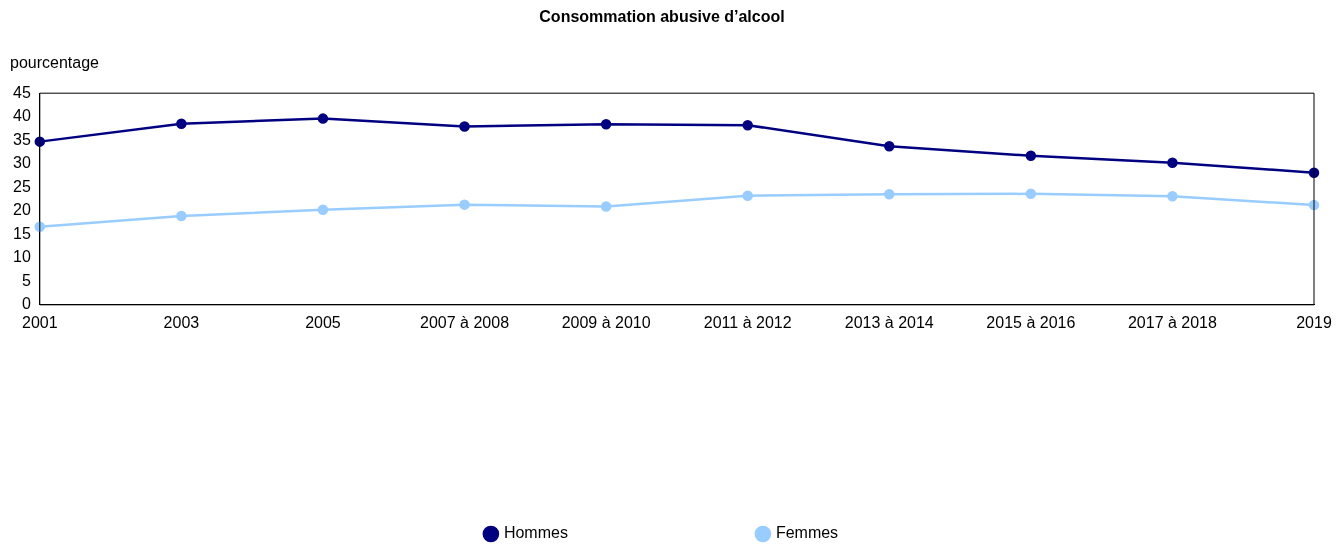 The height and width of the screenshot is (556, 1344). What do you see at coordinates (181, 322) in the screenshot?
I see `x-tick-label: 2003` at bounding box center [181, 322].